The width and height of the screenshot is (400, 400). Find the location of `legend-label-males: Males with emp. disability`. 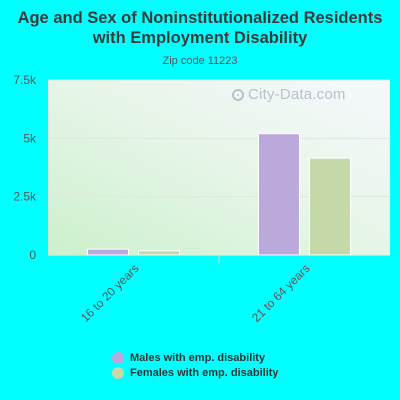

legend-label-males: Males with emp. disability is located at coordinates (198, 357).